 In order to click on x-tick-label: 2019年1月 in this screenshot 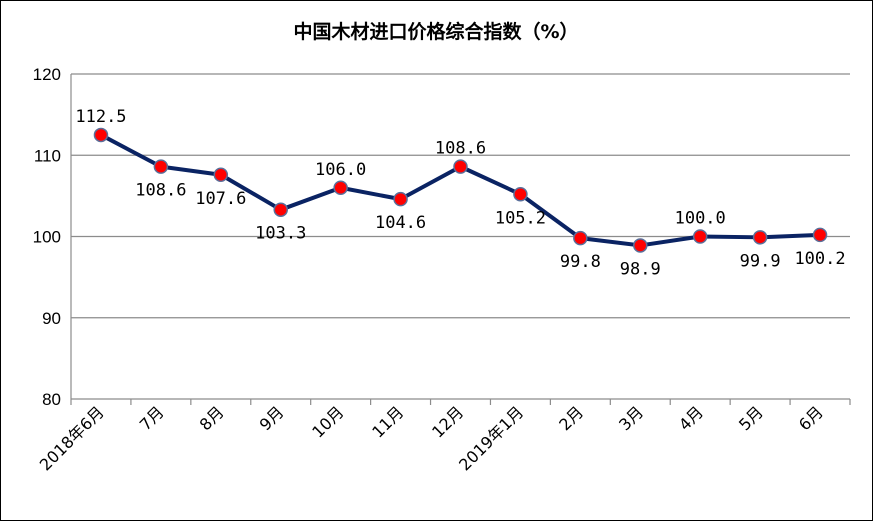, I will do `click(491, 438)`.